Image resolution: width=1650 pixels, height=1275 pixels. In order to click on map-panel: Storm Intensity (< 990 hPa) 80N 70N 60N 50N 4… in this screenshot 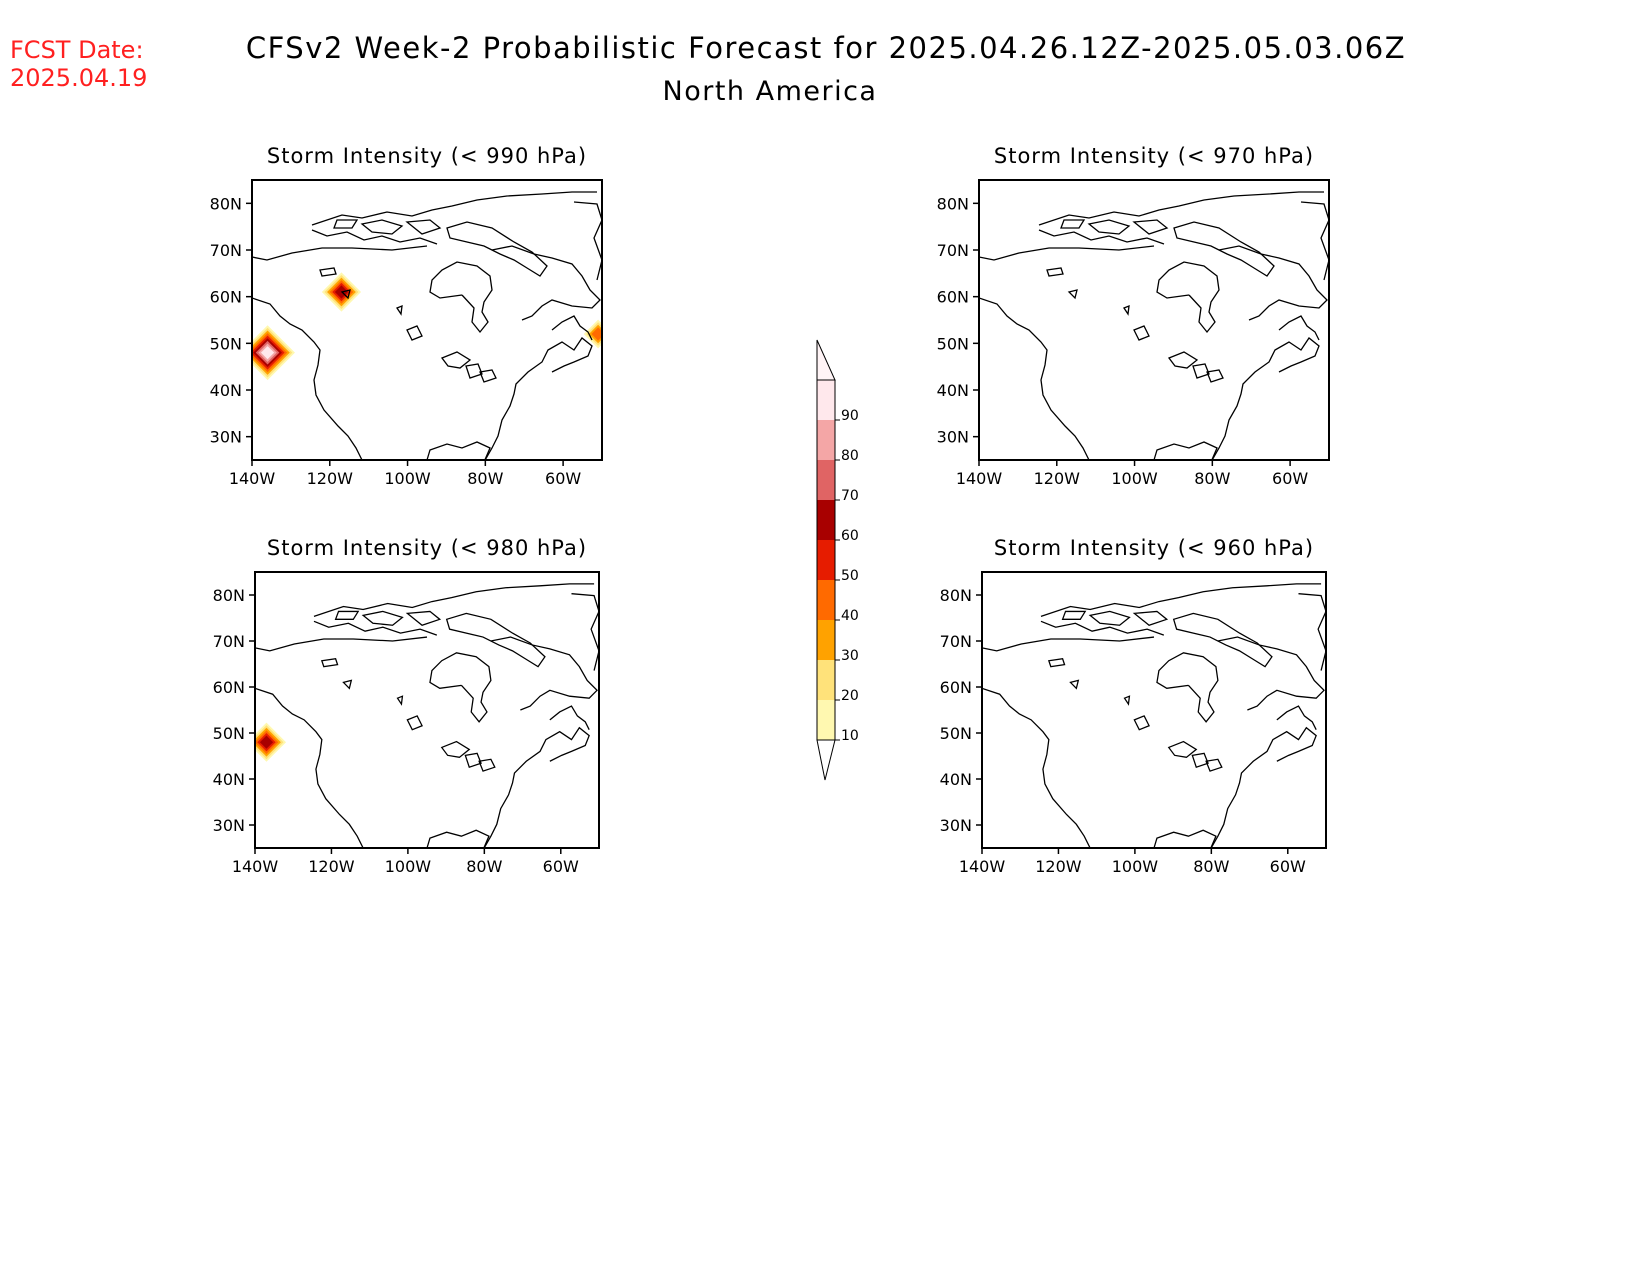, I will do `click(406, 316)`.